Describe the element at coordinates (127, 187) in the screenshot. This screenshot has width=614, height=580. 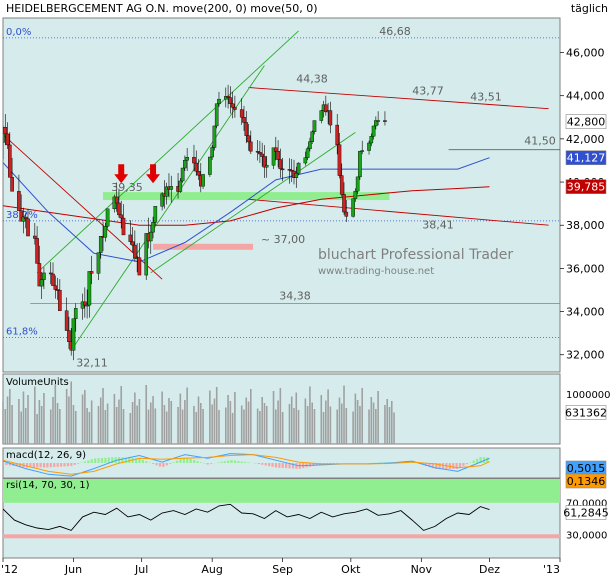
I see `price-annotation: 39,35` at that location.